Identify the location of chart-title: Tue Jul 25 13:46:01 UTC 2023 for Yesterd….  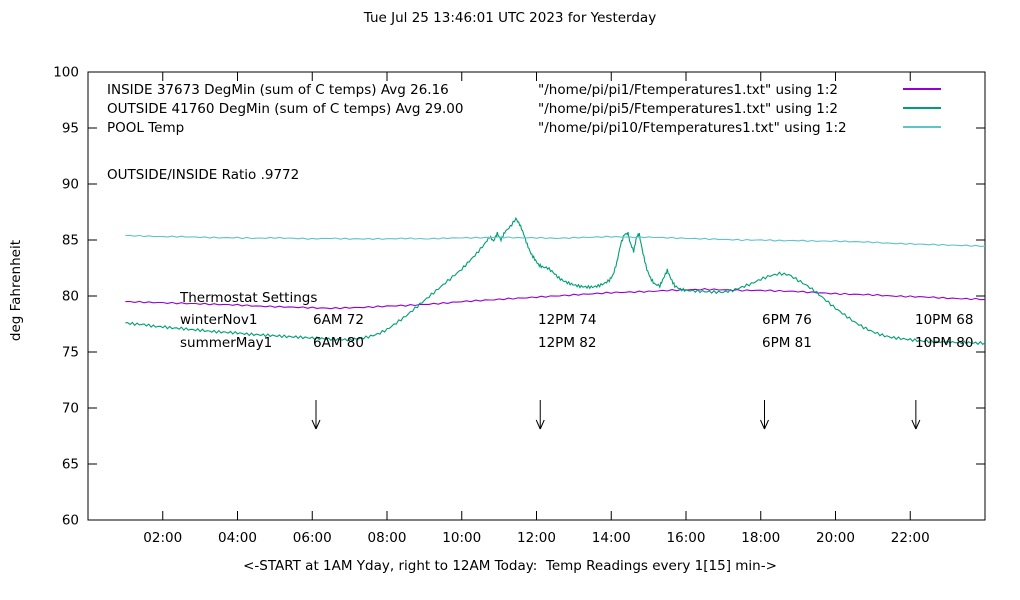
(510, 18).